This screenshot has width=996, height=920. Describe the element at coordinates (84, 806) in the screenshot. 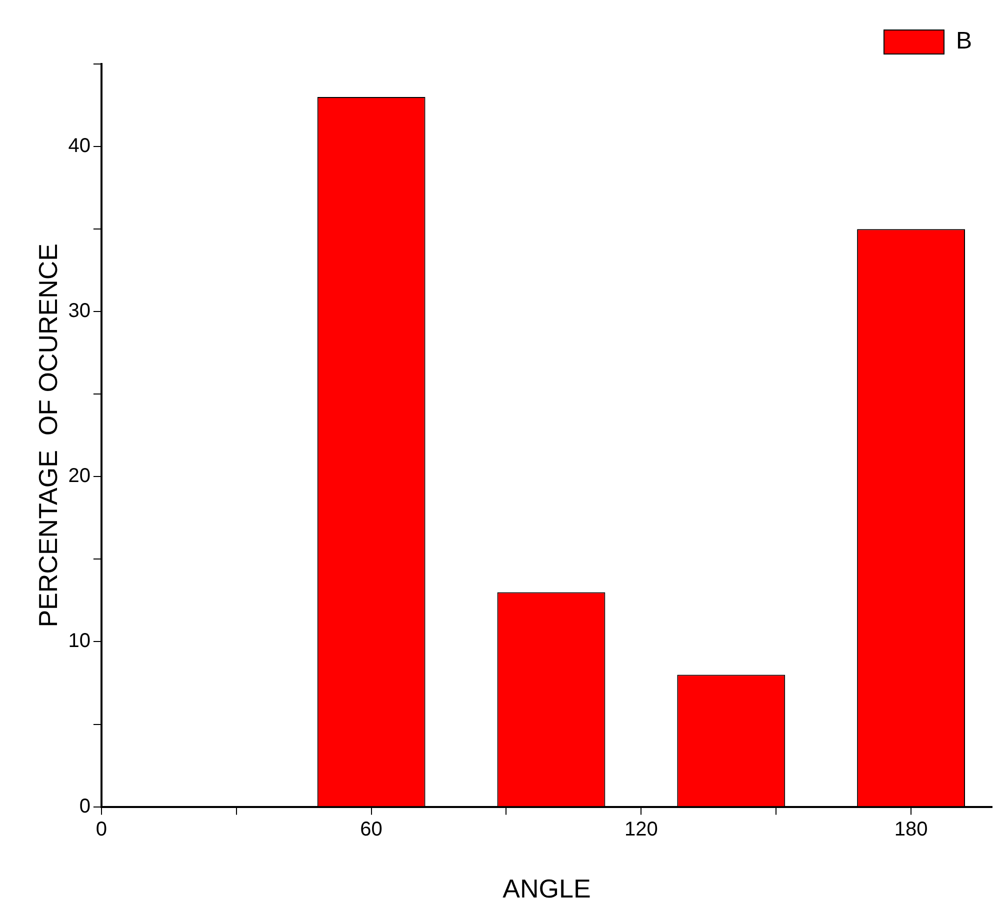

I see `y-tick-label: 0` at that location.